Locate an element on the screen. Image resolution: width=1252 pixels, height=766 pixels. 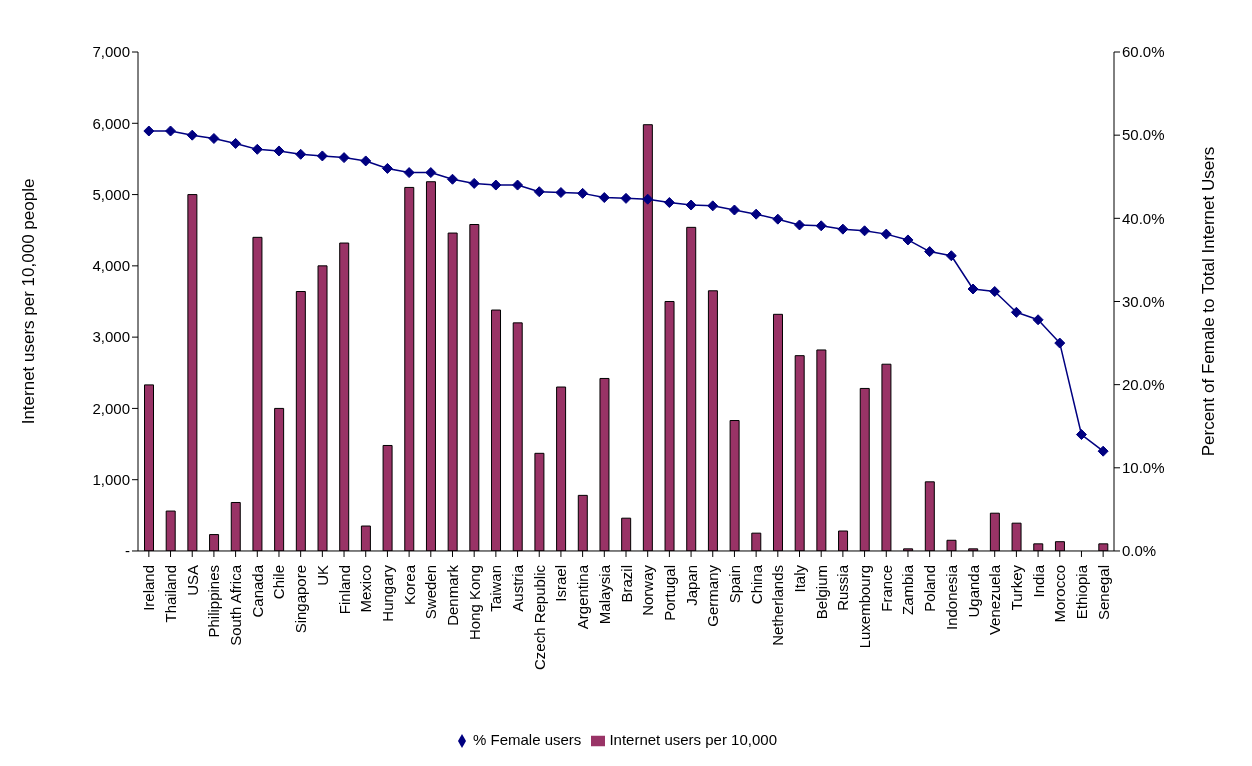
x-tick-label: Russia is located at coordinates (843, 587).